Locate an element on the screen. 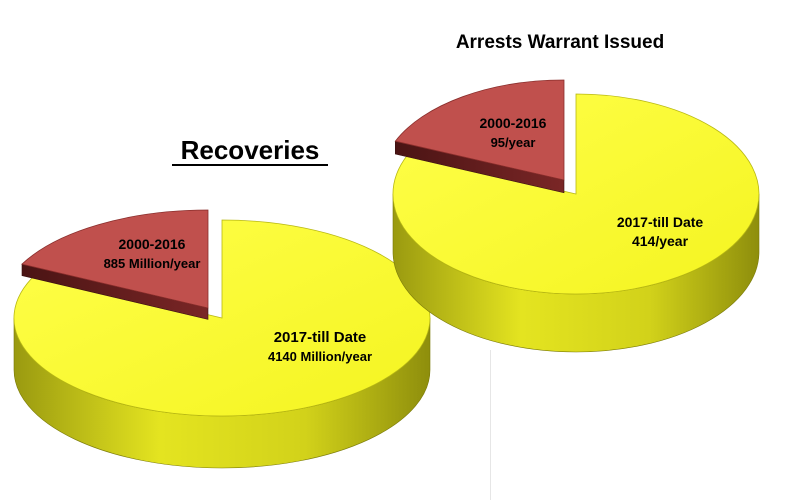 Image resolution: width=800 pixels, height=500 pixels. divider-line is located at coordinates (490, 425).